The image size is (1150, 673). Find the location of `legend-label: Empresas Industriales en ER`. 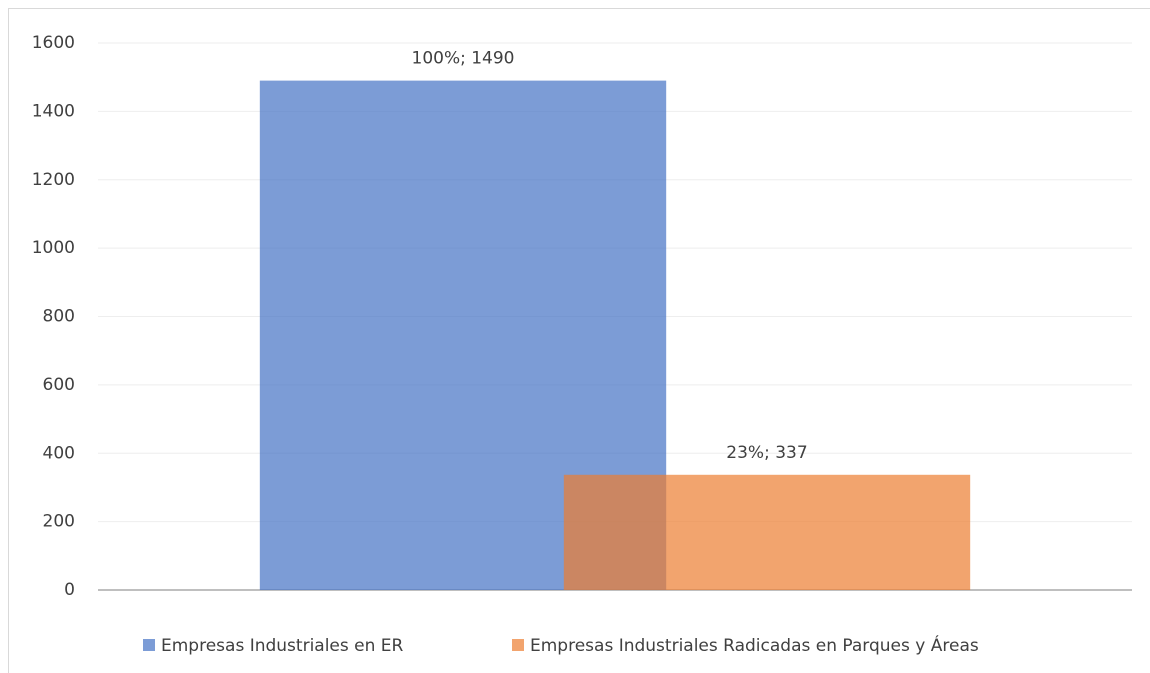

legend-label: Empresas Industriales en ER is located at coordinates (282, 646).